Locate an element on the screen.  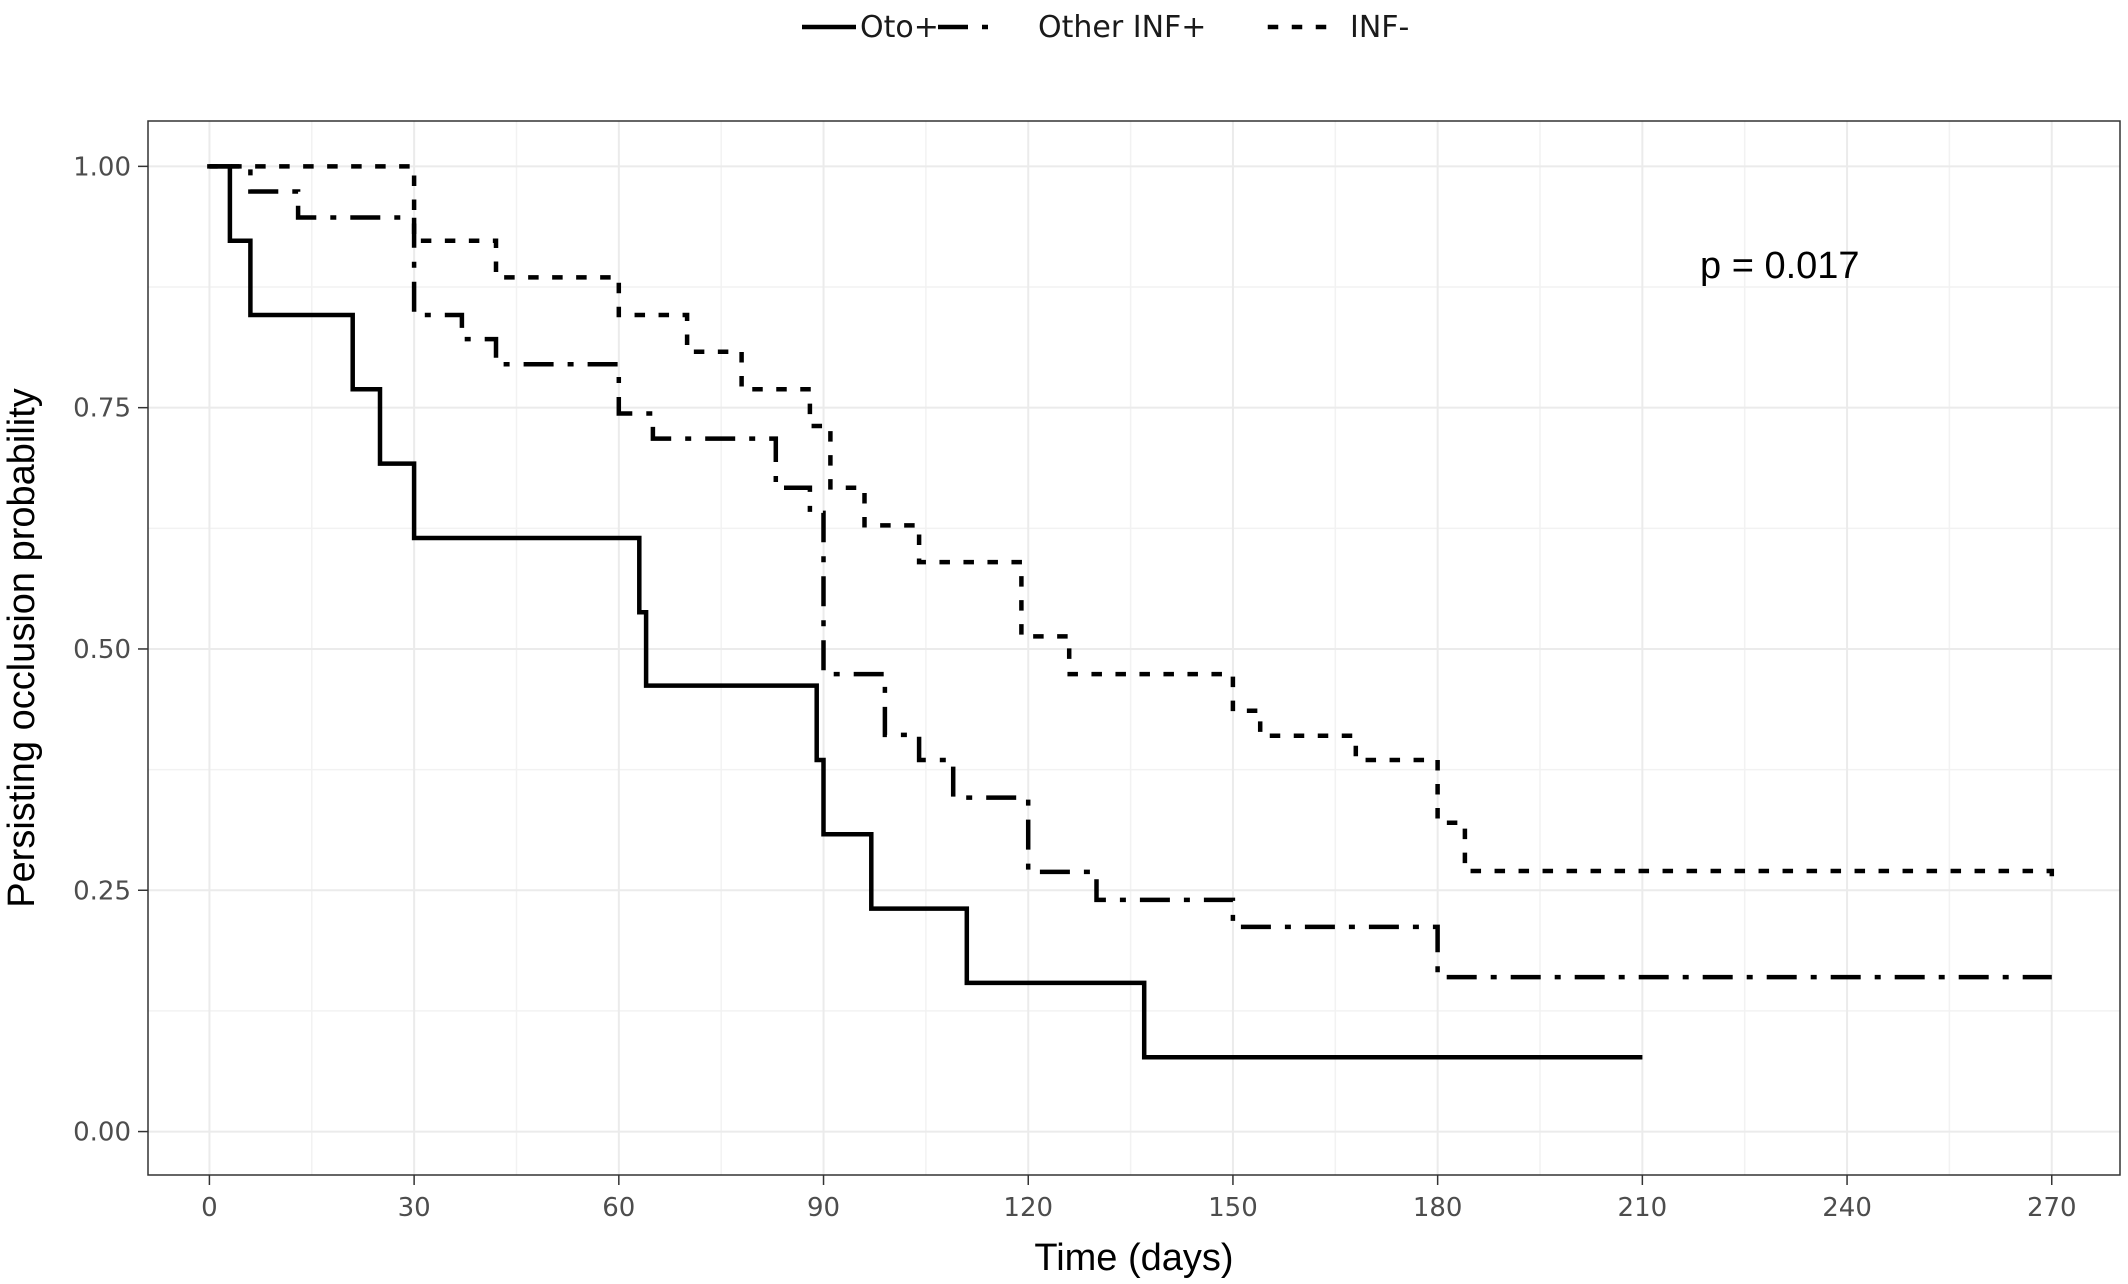
x-axis-title: Time (days) is located at coordinates (1133, 1258).